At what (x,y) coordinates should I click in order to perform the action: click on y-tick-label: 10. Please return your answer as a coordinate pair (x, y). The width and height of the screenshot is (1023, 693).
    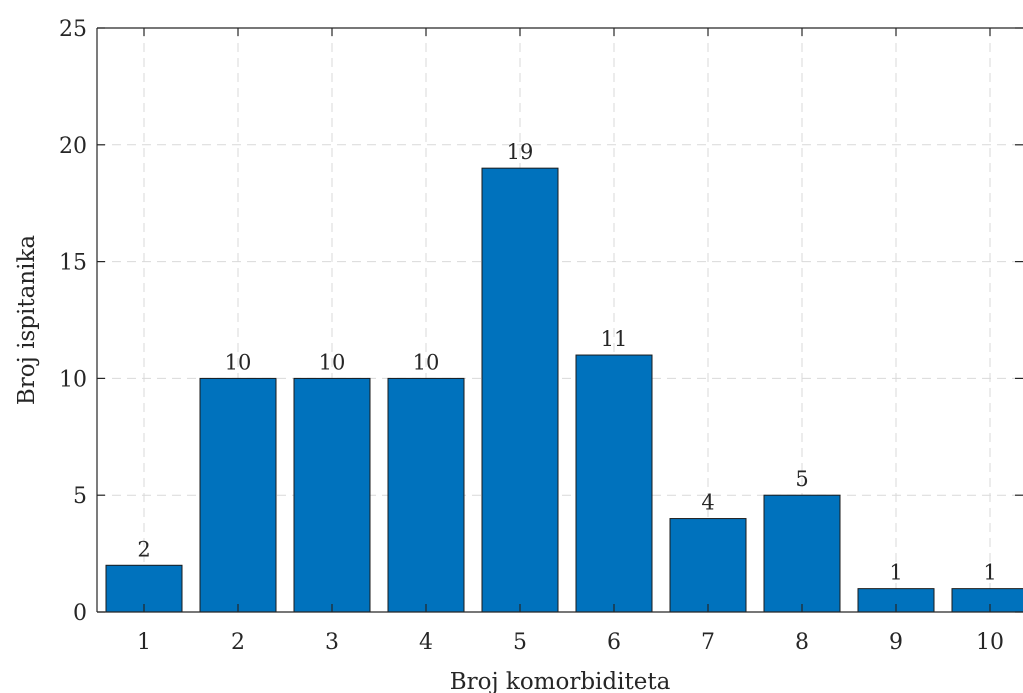
    Looking at the image, I should click on (73, 379).